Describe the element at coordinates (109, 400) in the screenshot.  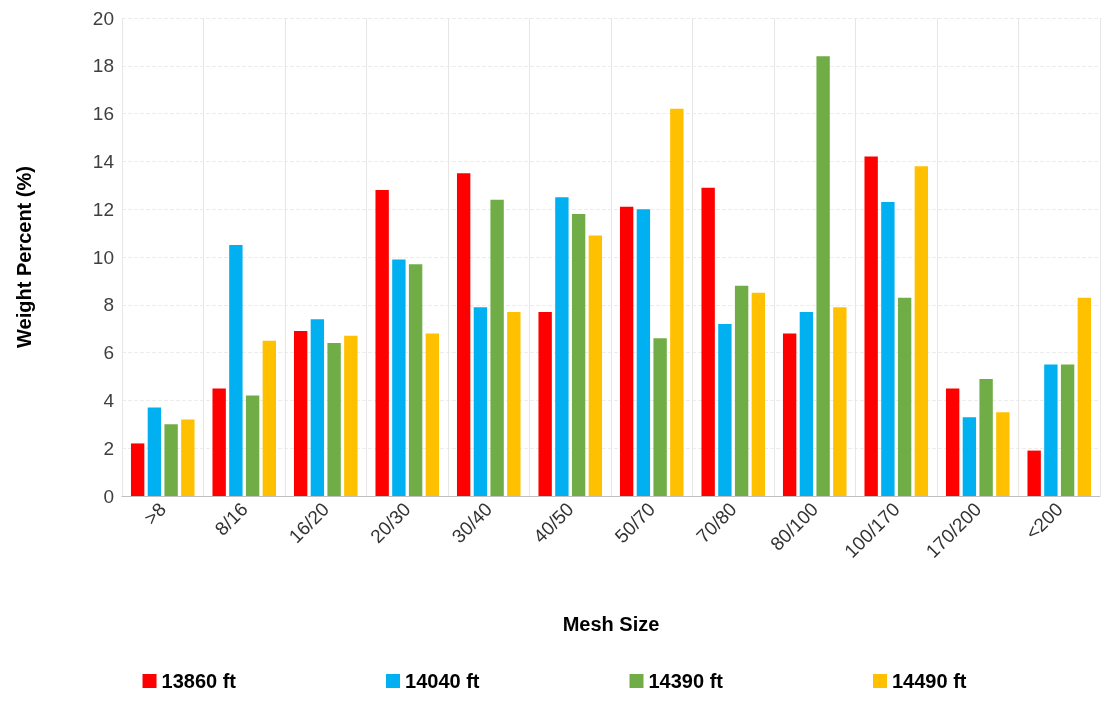
I see `y-tick-label: 4` at that location.